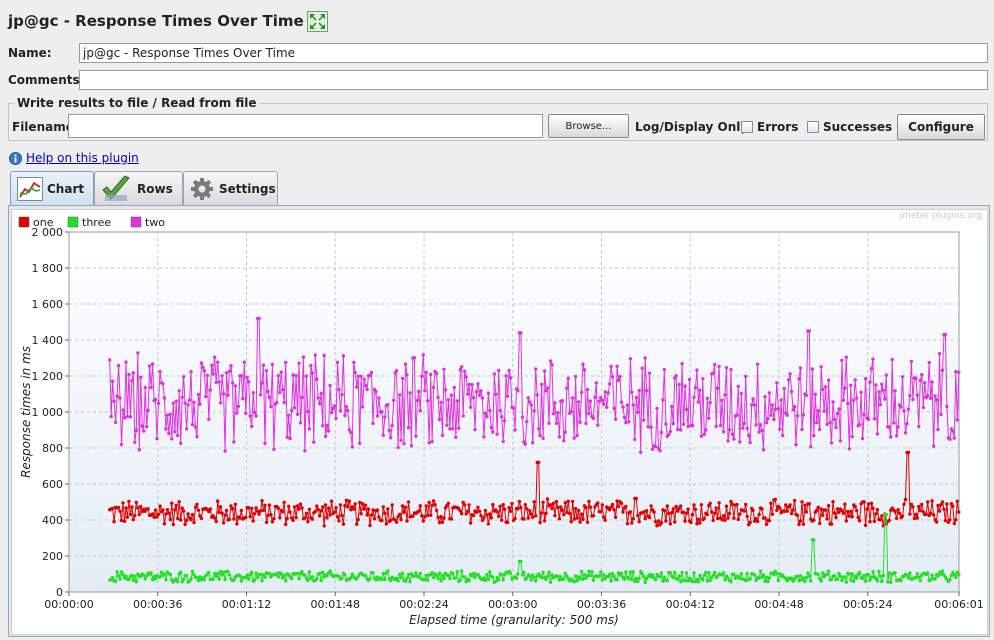 The height and width of the screenshot is (640, 994). Describe the element at coordinates (317, 21) in the screenshot. I see `expand-icon` at that location.